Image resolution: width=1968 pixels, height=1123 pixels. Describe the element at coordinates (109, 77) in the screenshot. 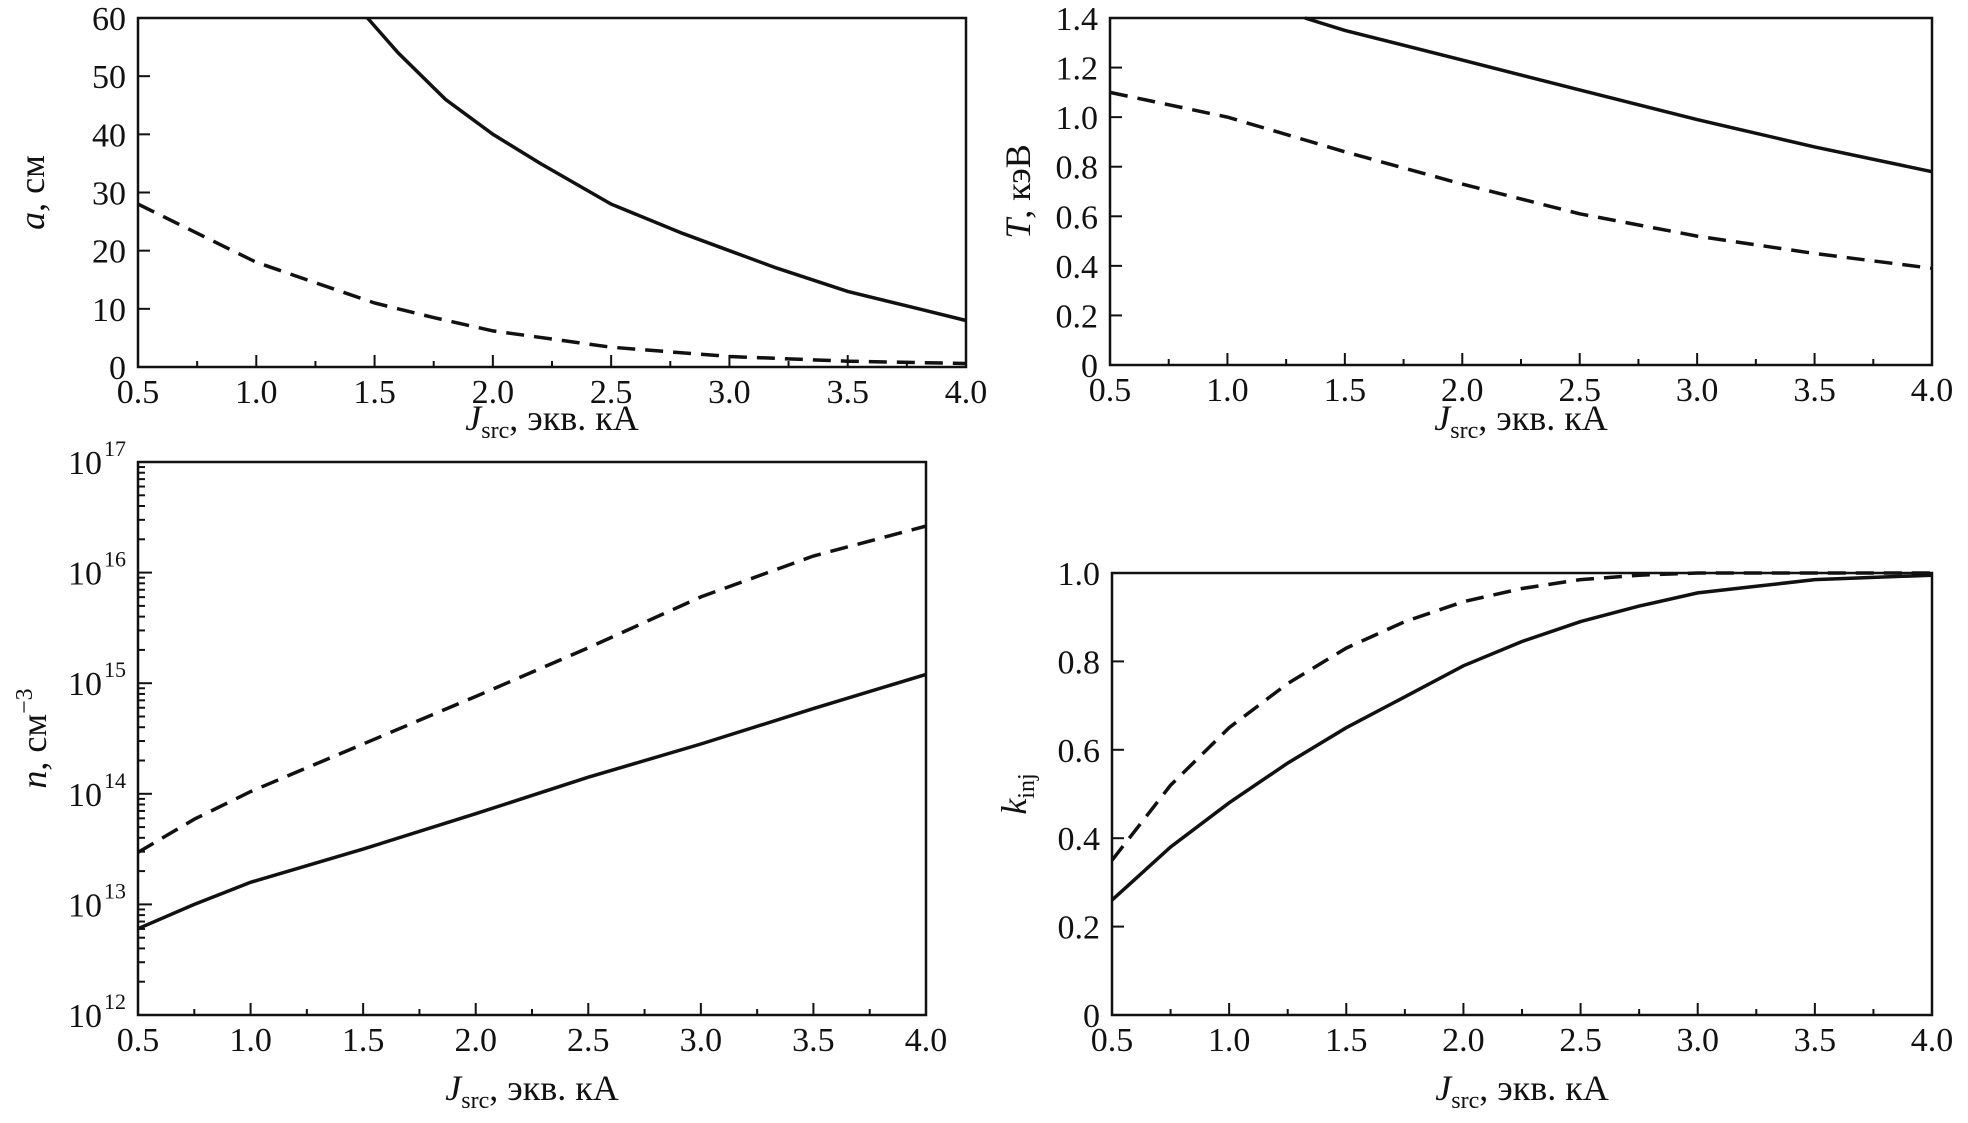

I see `y-tick-label: 50` at that location.